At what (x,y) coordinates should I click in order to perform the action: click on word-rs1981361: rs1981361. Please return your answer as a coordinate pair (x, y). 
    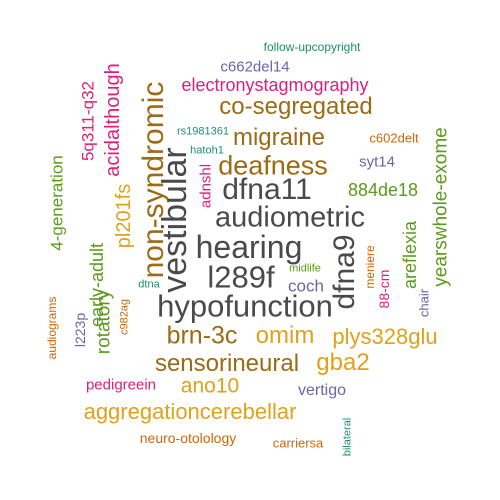
    Looking at the image, I should click on (203, 131).